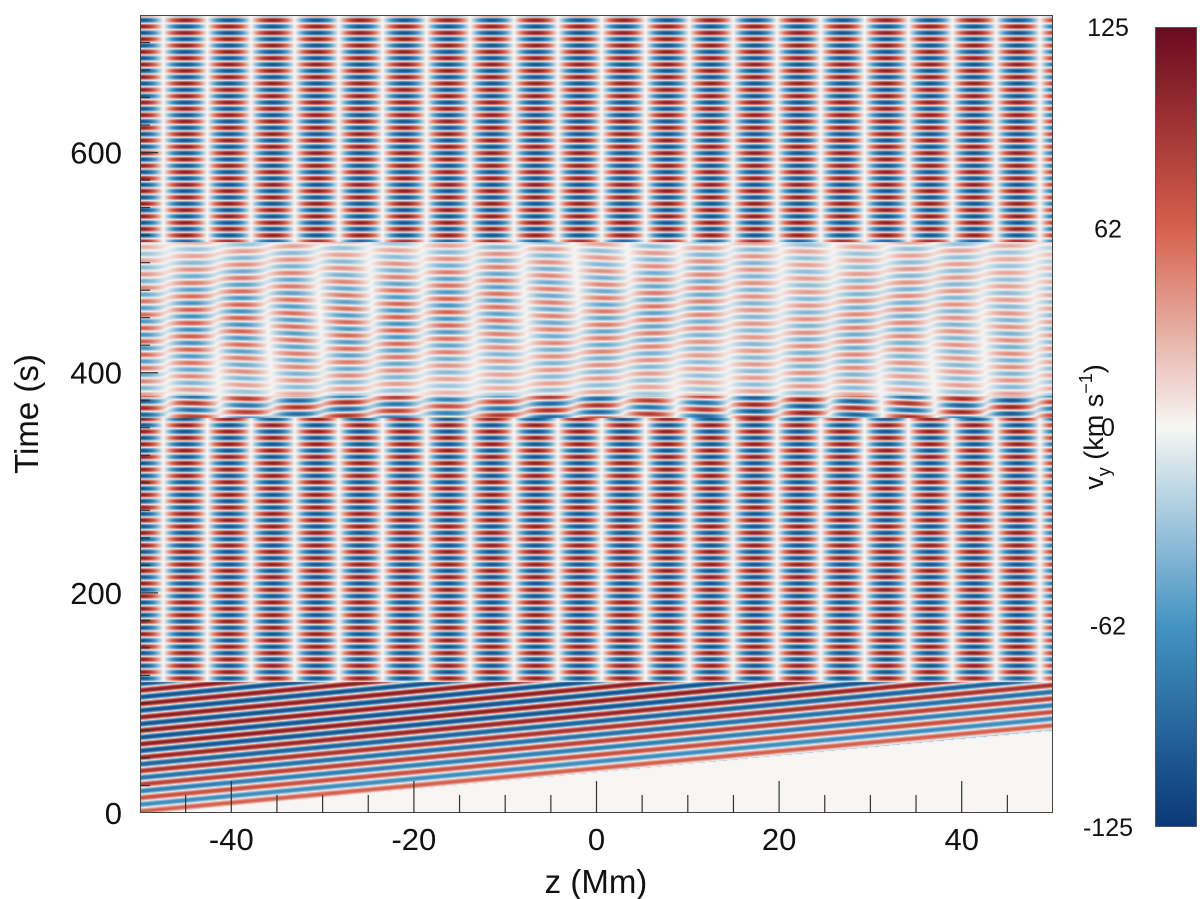  I want to click on y-tick-label: 0, so click(113, 813).